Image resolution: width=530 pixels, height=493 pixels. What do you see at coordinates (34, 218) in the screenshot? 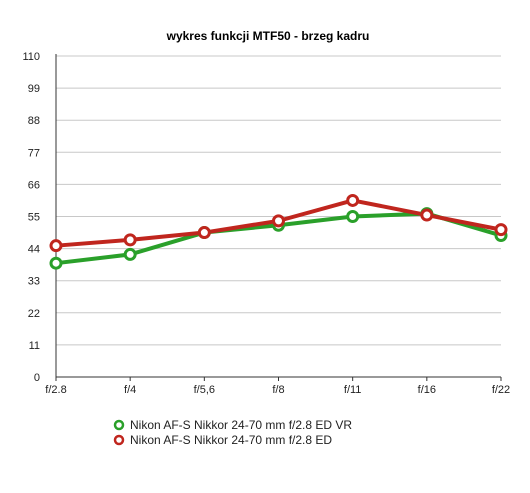
I see `y-tick-label: 55` at bounding box center [34, 218].